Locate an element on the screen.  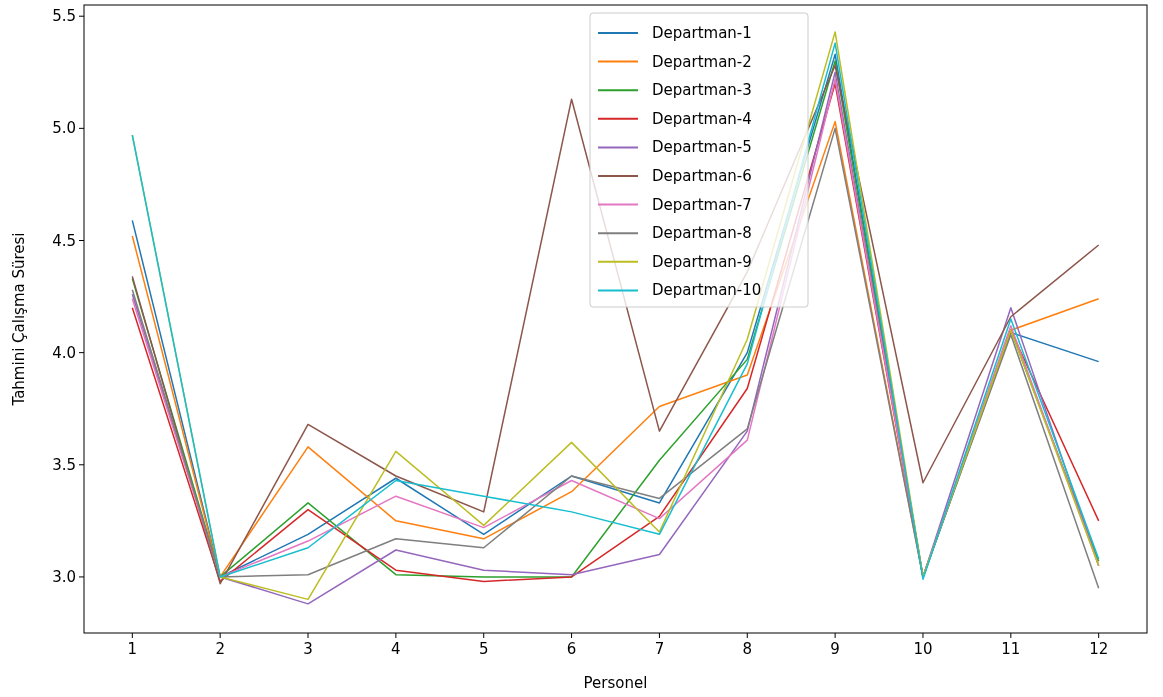
legend-label: Departman-10 is located at coordinates (707, 290).